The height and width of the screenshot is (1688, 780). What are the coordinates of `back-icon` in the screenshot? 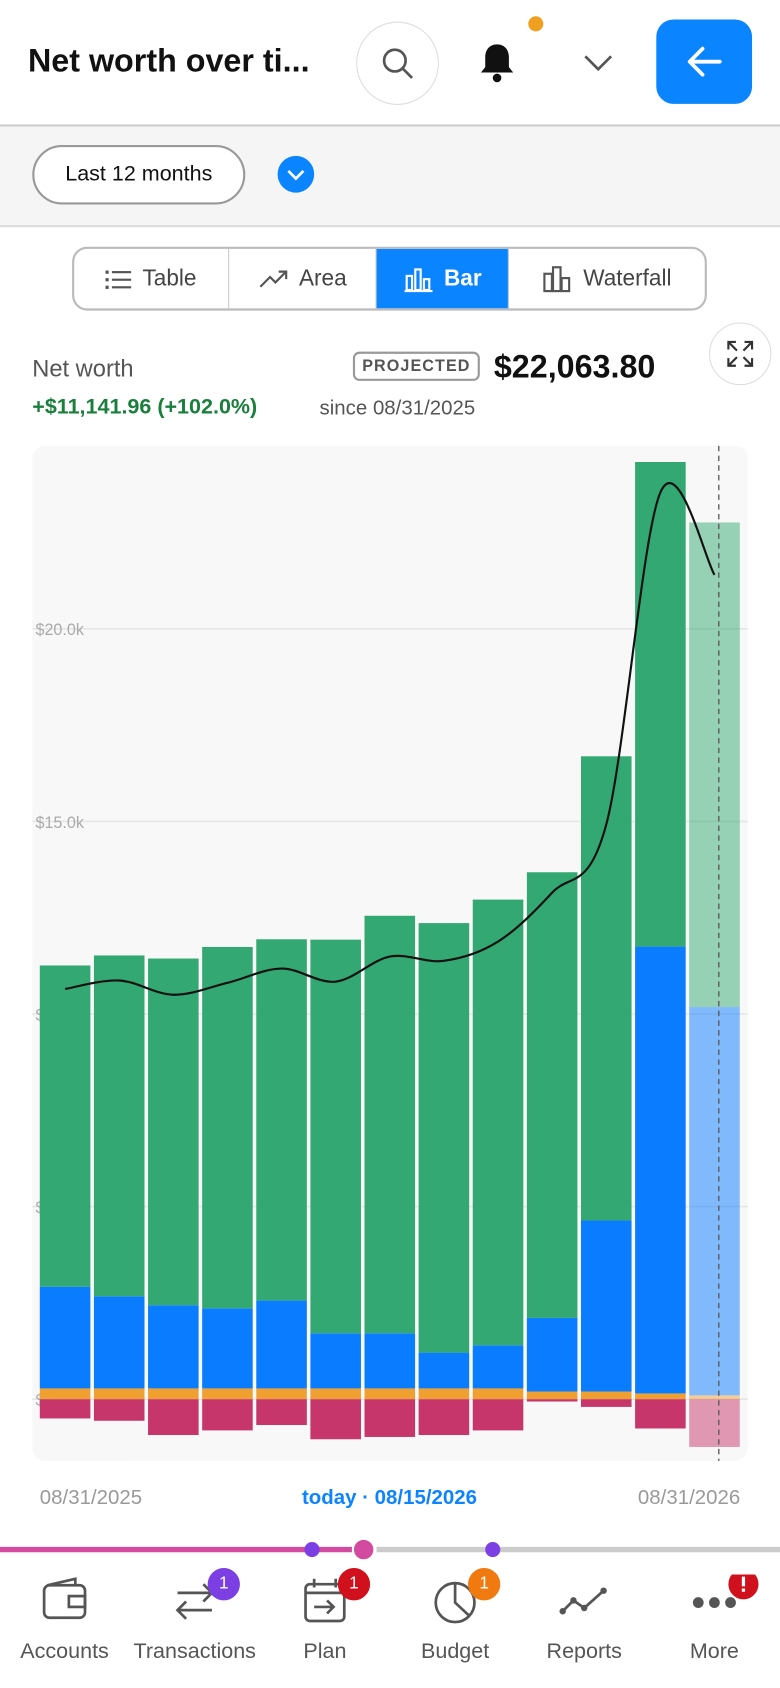 It's located at (704, 61).